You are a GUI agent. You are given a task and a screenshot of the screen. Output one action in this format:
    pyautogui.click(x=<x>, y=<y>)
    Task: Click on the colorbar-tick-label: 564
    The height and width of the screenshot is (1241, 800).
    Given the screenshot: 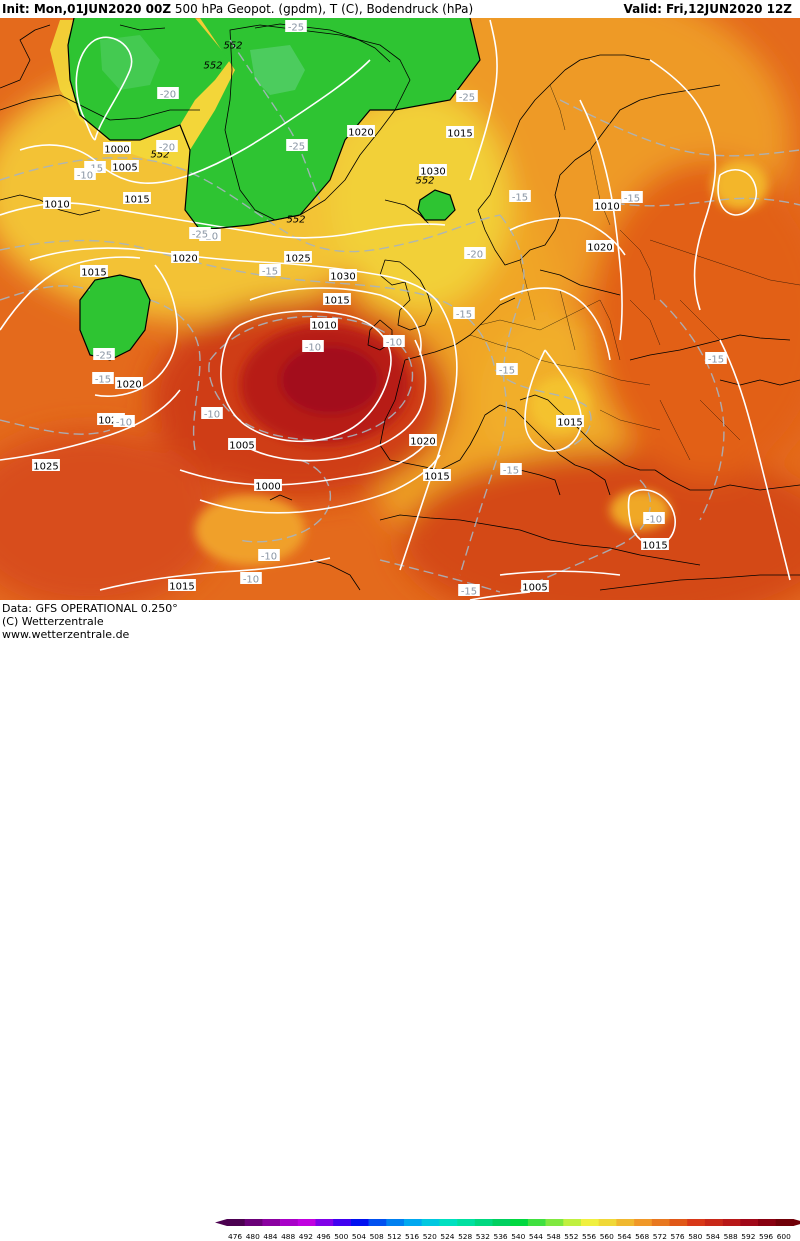 What is the action you would take?
    pyautogui.click(x=624, y=1236)
    